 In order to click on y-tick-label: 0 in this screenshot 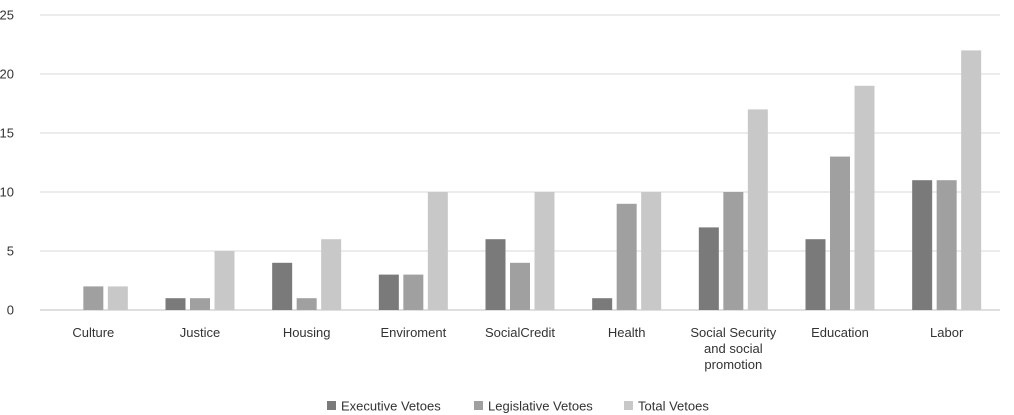, I will do `click(10, 310)`.